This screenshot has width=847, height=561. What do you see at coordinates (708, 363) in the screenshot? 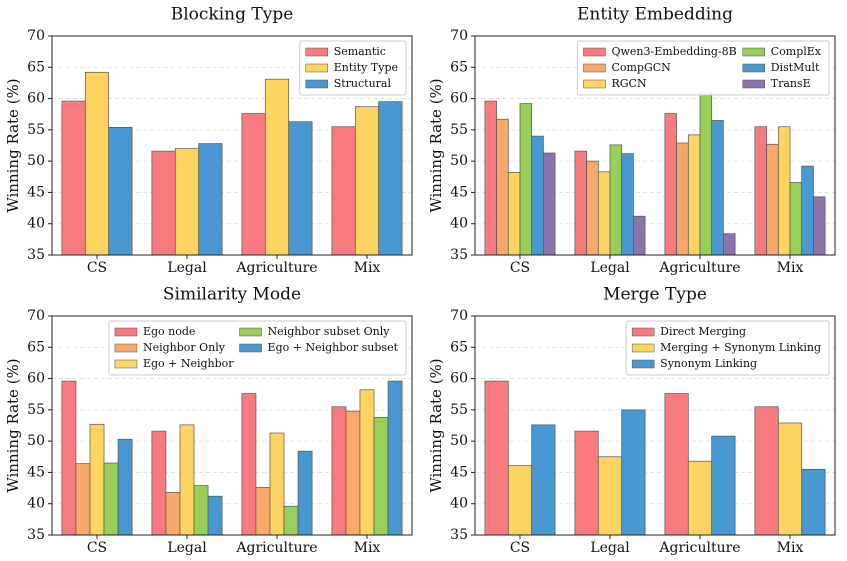
I see `legend-label: Synonym Linking` at bounding box center [708, 363].